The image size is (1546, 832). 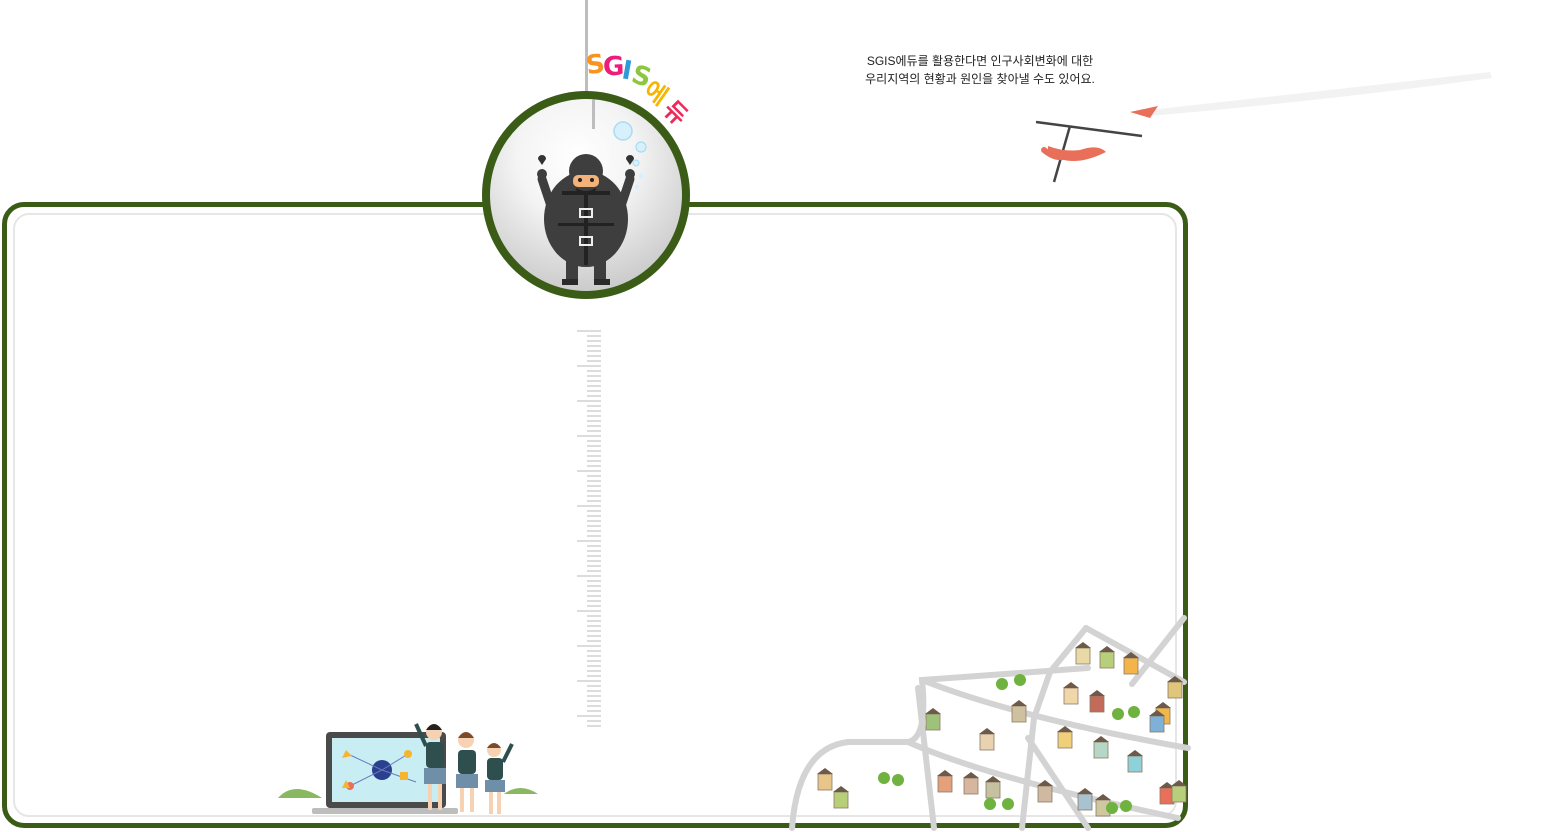 What do you see at coordinates (990, 723) in the screenshot?
I see `town-map-illustration-icon` at bounding box center [990, 723].